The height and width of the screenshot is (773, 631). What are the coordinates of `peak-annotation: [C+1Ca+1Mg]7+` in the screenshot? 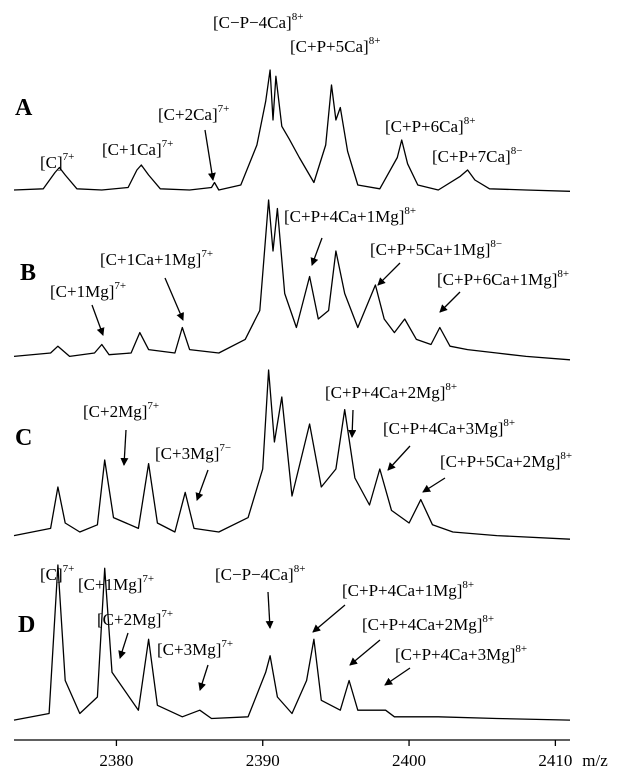 It's located at (156, 258).